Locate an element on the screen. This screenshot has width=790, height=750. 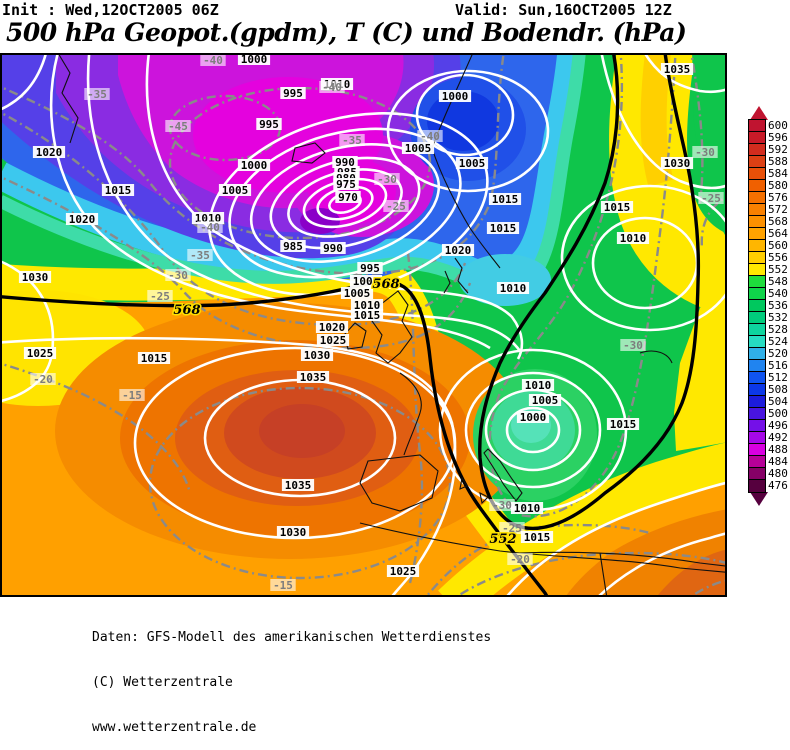
colorbar-entry: 540 is located at coordinates (769, 293).